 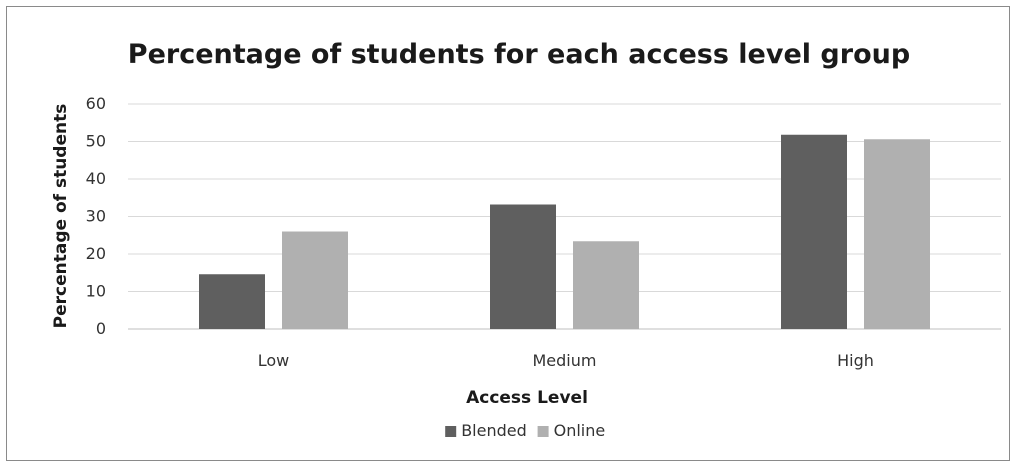 I want to click on y-tick-label: 10, so click(x=96, y=291).